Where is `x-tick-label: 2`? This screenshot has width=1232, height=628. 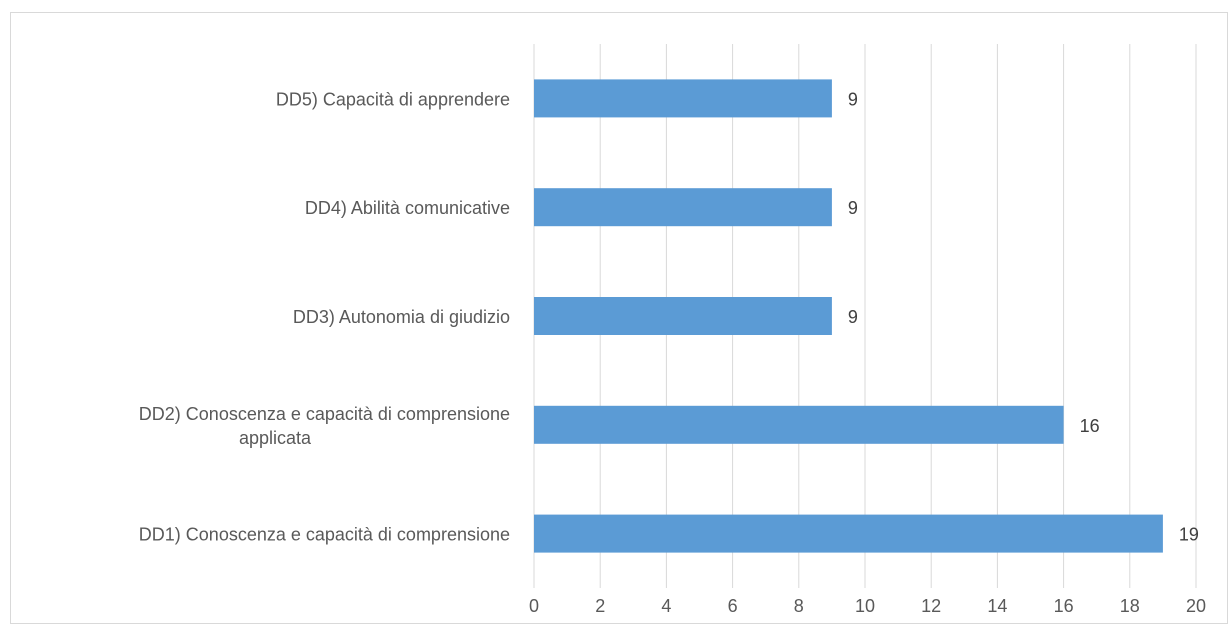 x-tick-label: 2 is located at coordinates (600, 606).